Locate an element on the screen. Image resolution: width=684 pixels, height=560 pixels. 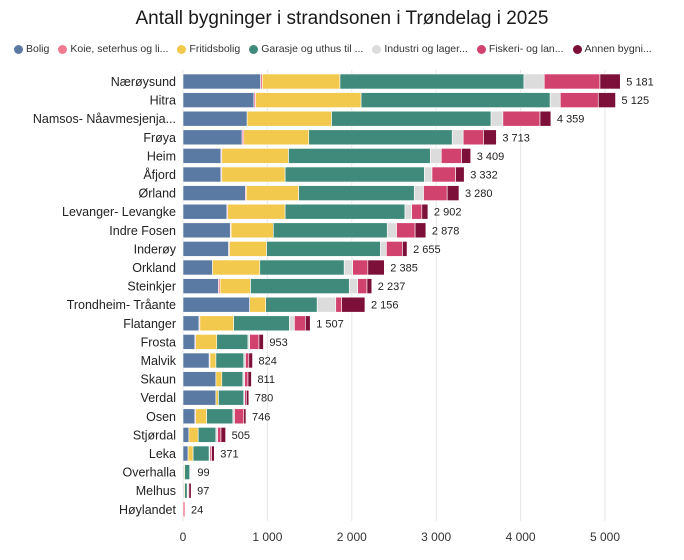
category-label: Indre Fosen is located at coordinates (142, 231).